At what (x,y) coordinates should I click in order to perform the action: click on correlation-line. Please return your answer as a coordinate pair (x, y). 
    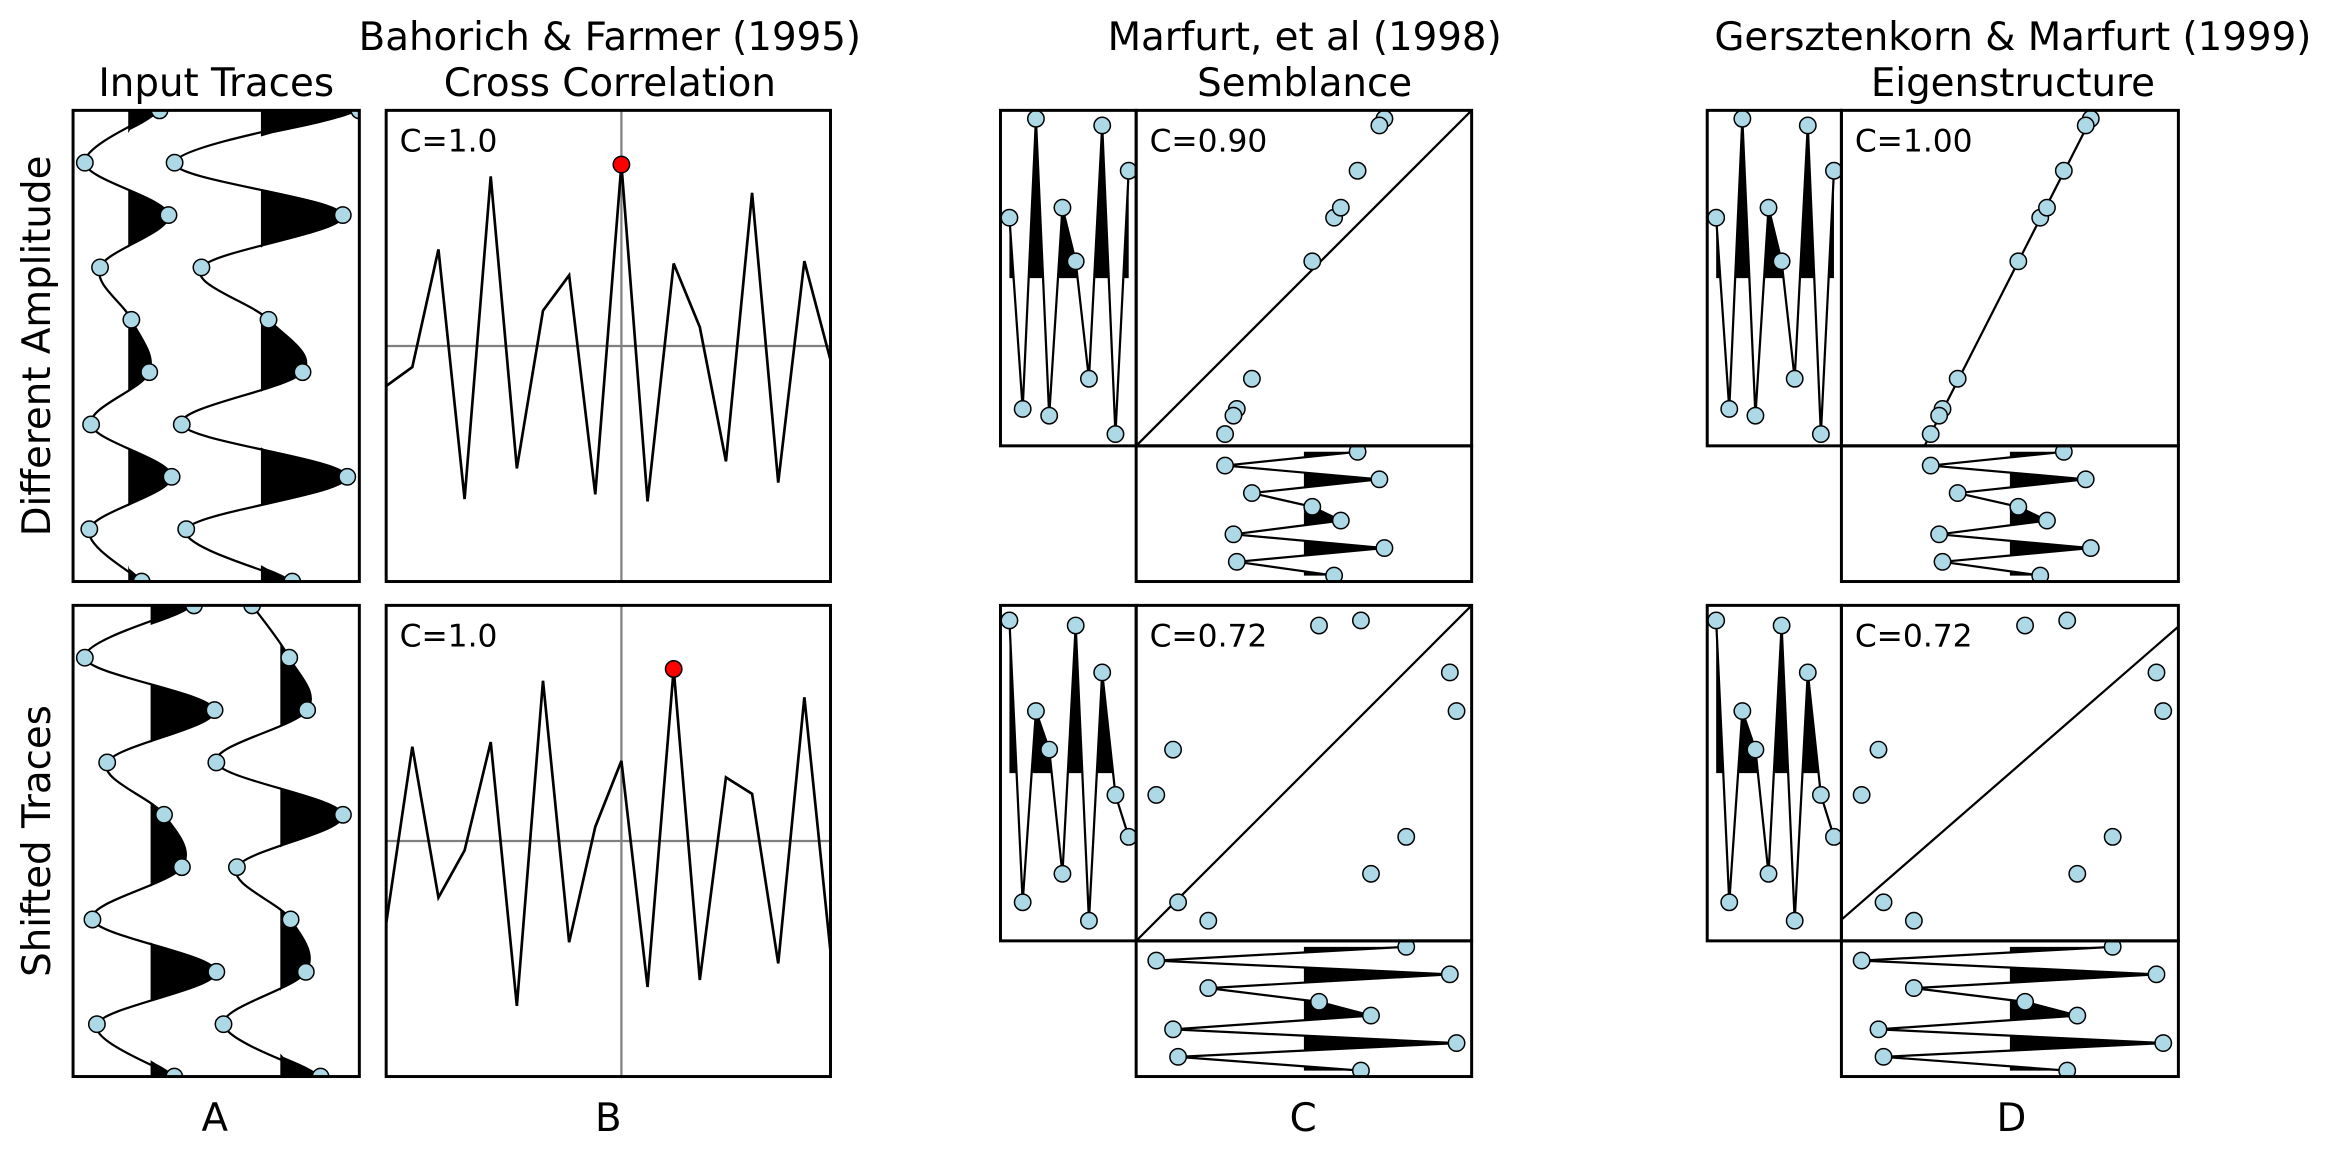
    Looking at the image, I should click on (608, 333).